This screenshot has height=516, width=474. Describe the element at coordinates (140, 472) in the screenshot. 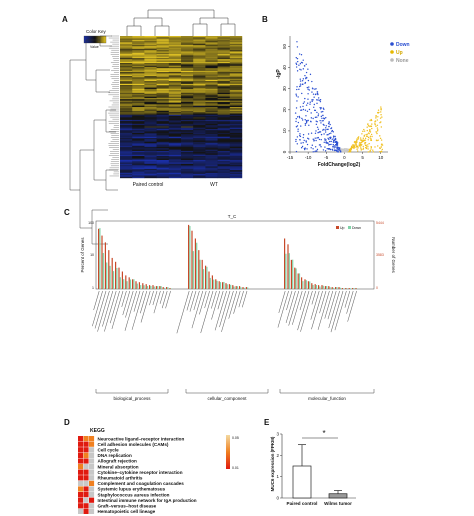

I see `kegg-term-label: Cytokine–cytokine receptor interaction` at that location.